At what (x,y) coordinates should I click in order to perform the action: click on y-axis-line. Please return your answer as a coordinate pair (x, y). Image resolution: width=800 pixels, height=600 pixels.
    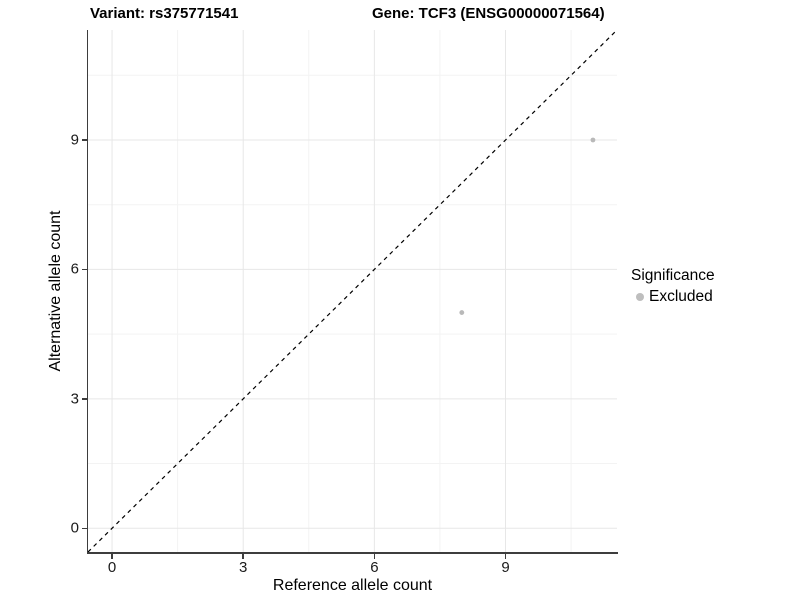
    Looking at the image, I should click on (87, 292).